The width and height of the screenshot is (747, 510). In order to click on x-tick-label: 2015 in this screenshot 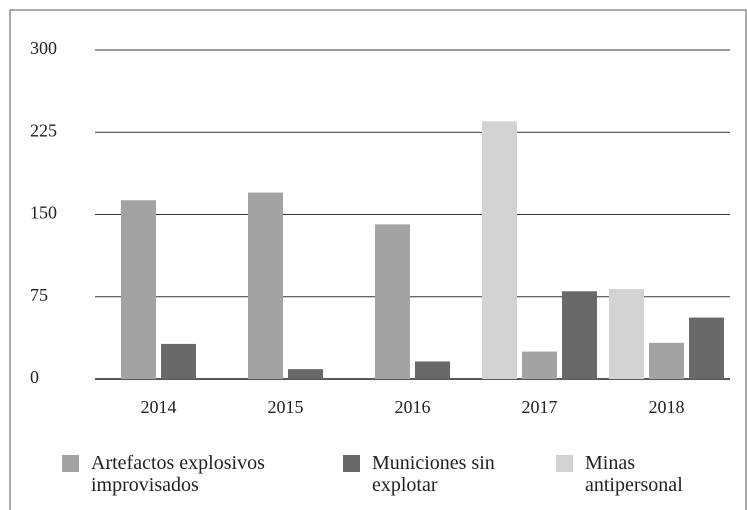, I will do `click(286, 407)`.